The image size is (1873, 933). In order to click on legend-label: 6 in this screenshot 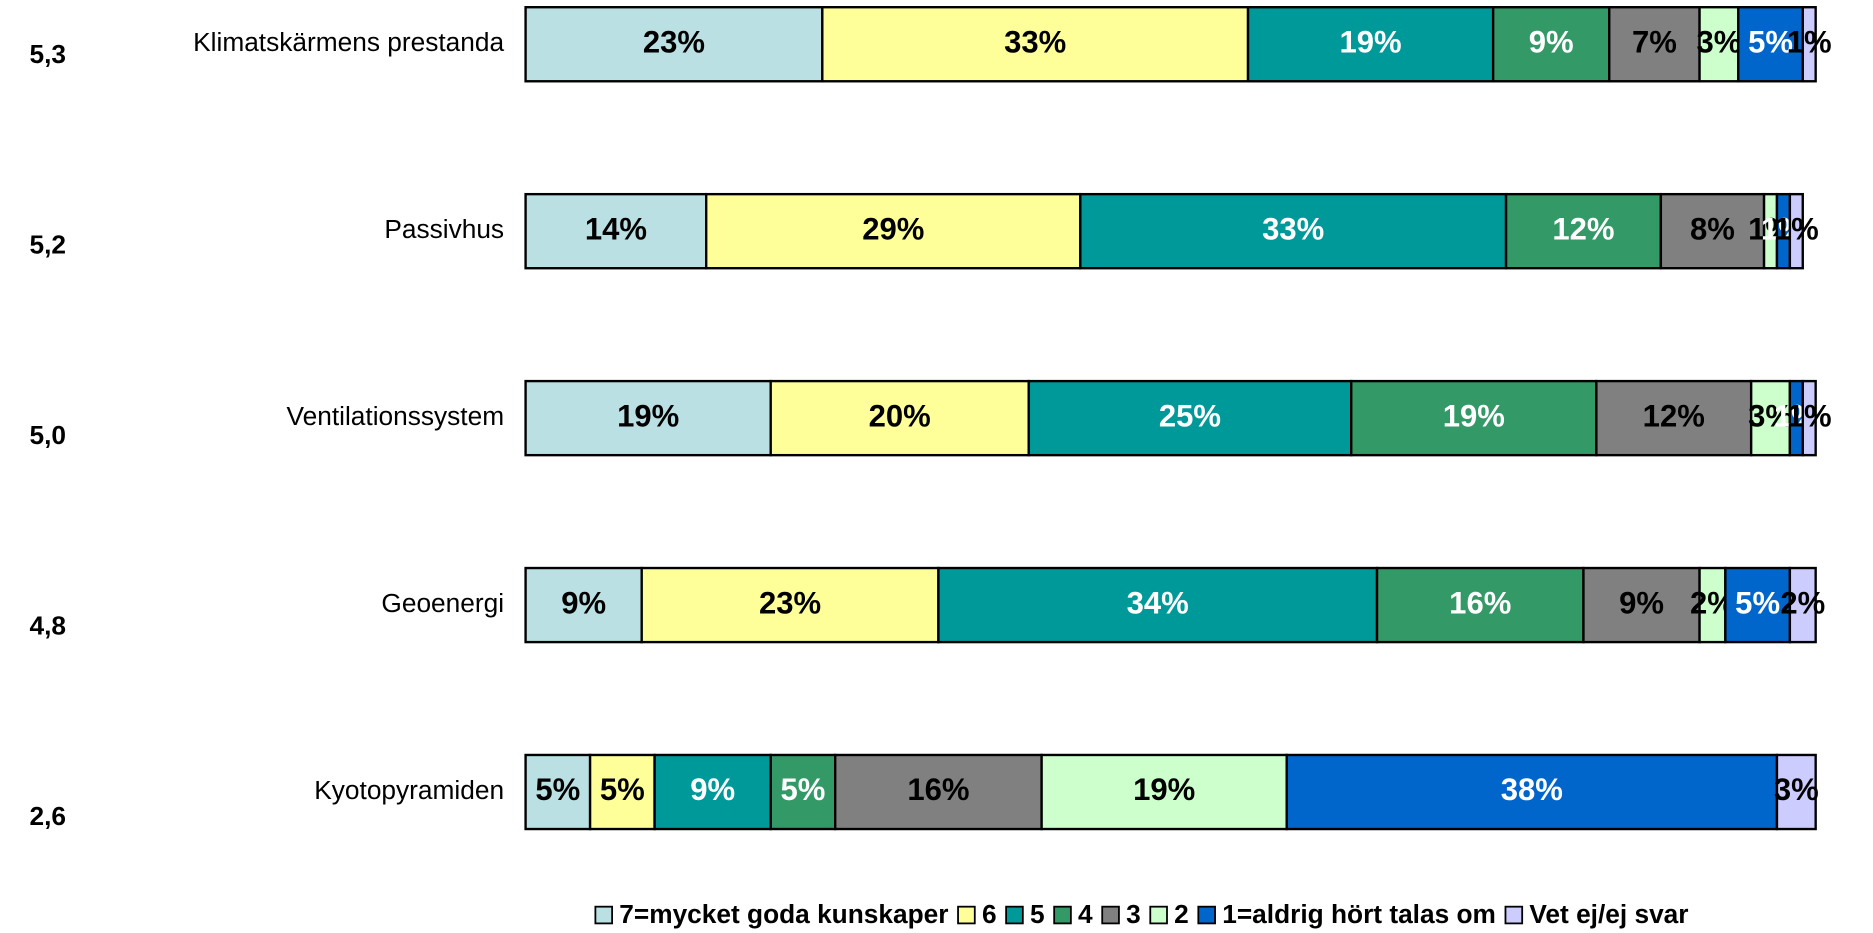, I will do `click(989, 914)`.